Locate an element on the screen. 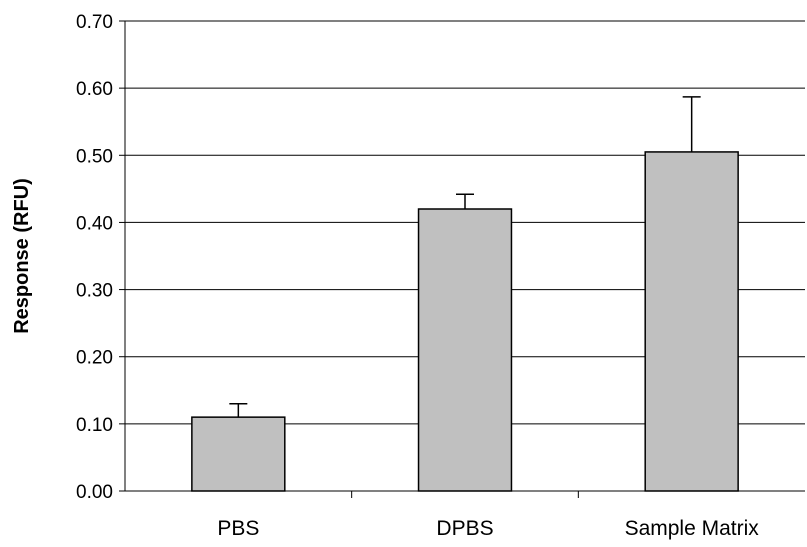  y-tick-label-5: 0.50 is located at coordinates (94, 156).